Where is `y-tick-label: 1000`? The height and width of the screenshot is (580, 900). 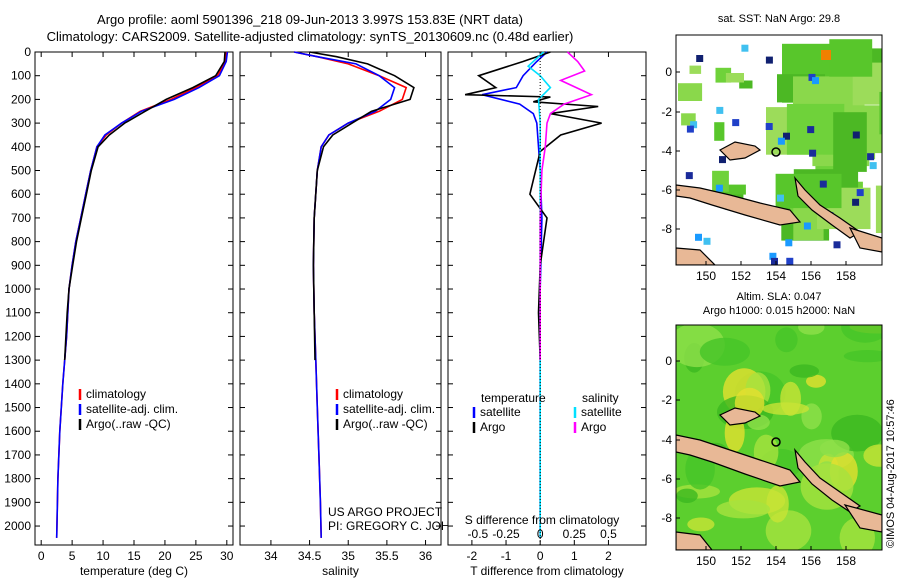 y-tick-label: 1000 is located at coordinates (17, 289).